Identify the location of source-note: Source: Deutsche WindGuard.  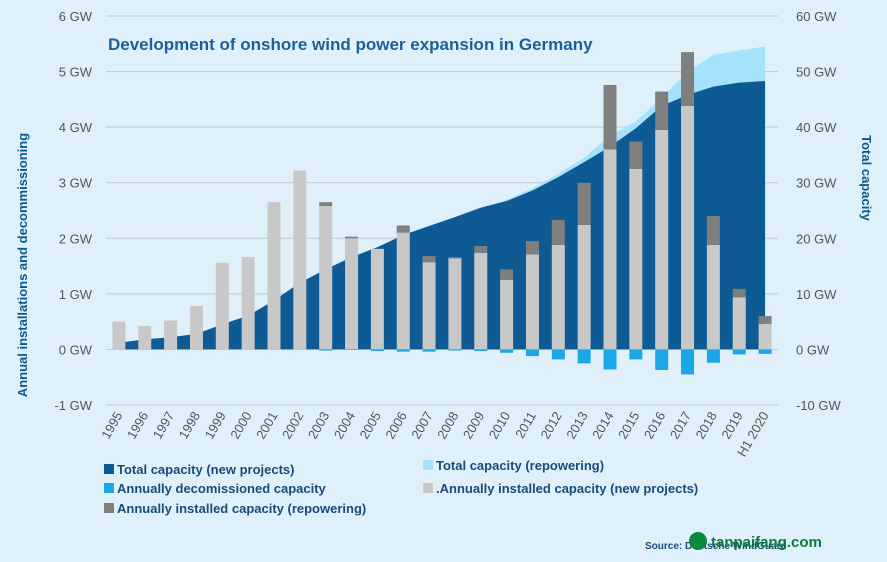
(716, 546).